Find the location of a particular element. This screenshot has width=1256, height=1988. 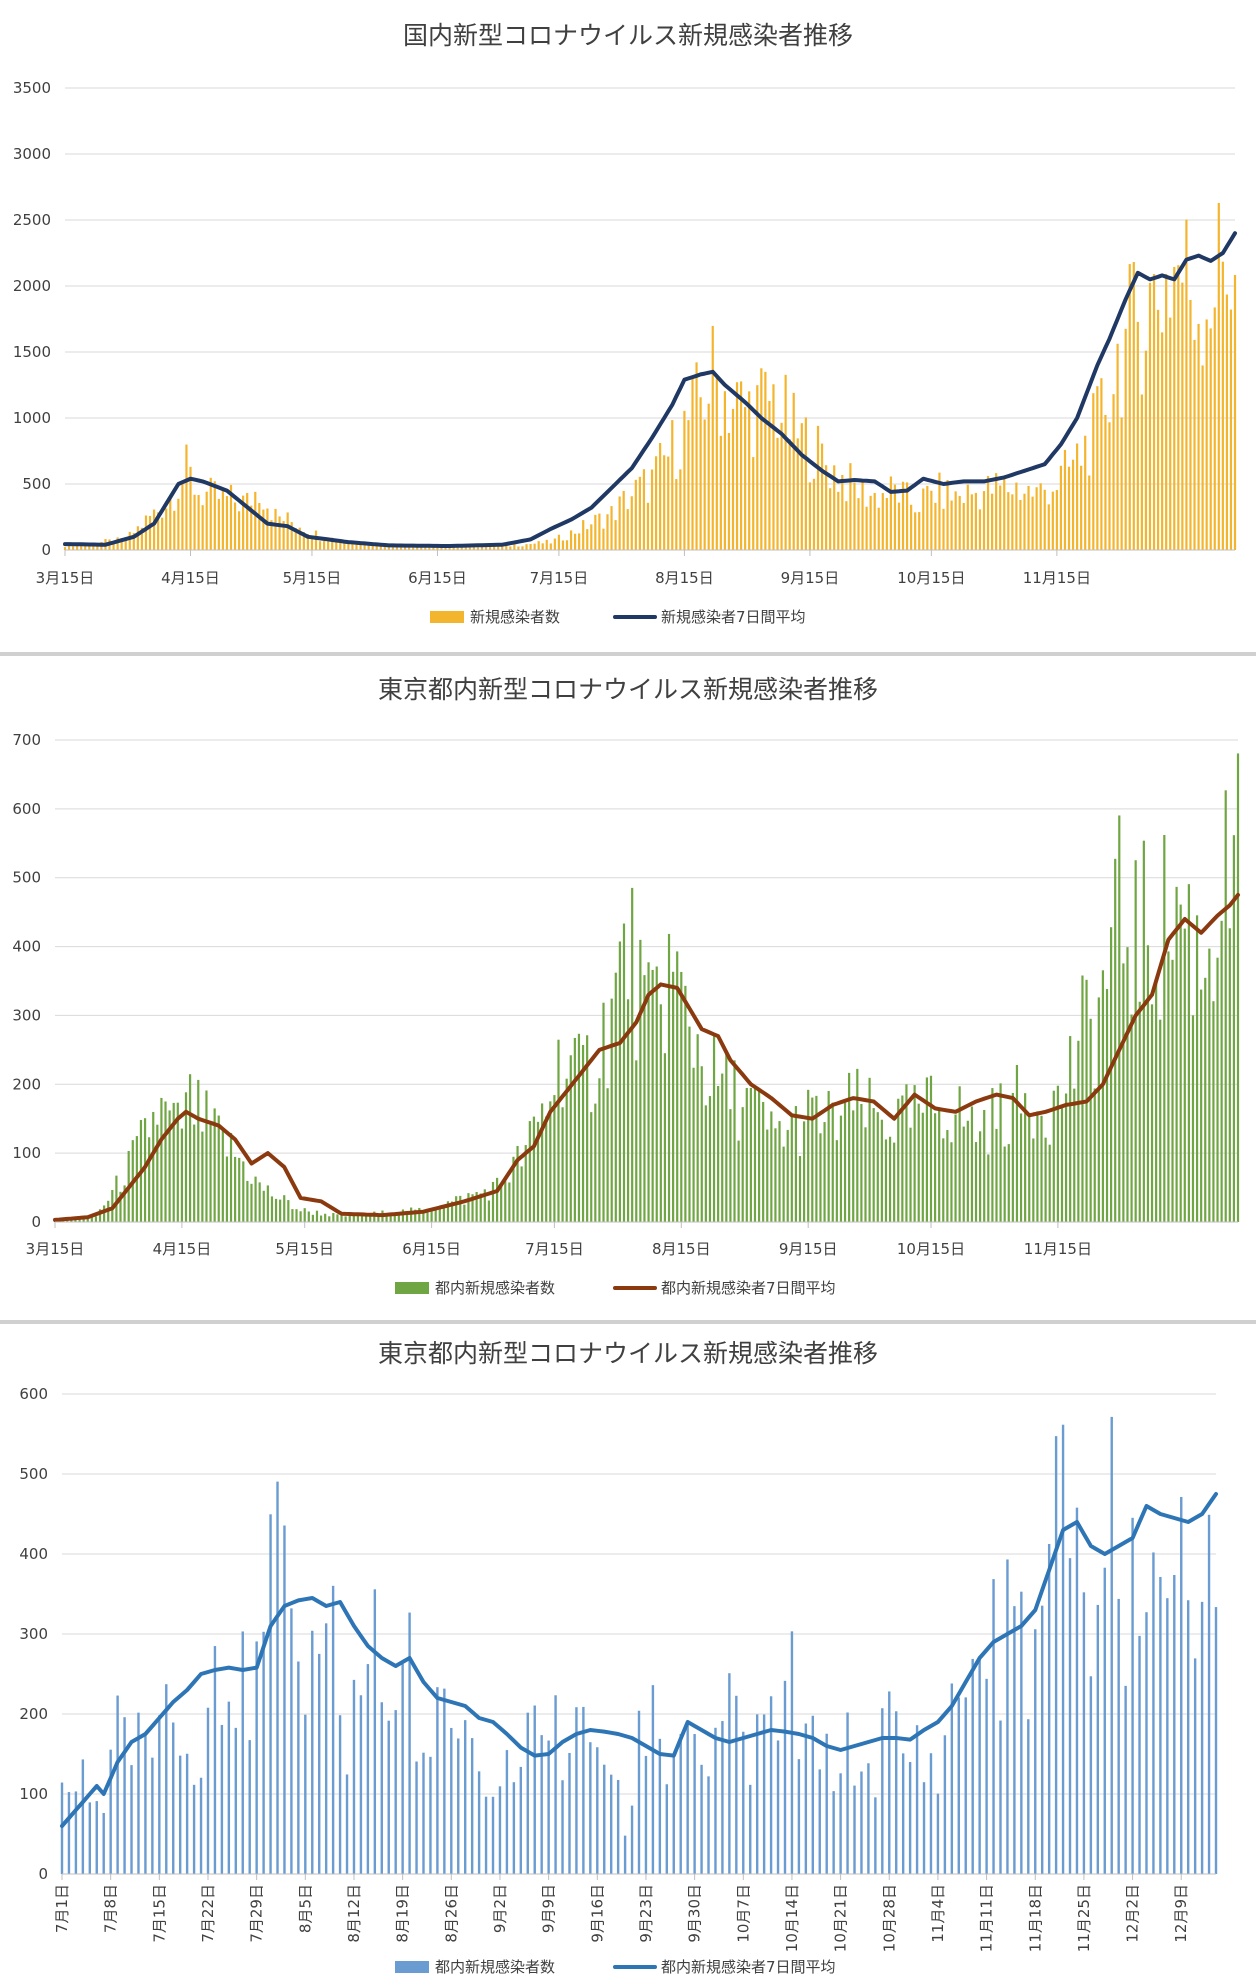

x-tick-label: 9月16日 is located at coordinates (597, 1913).